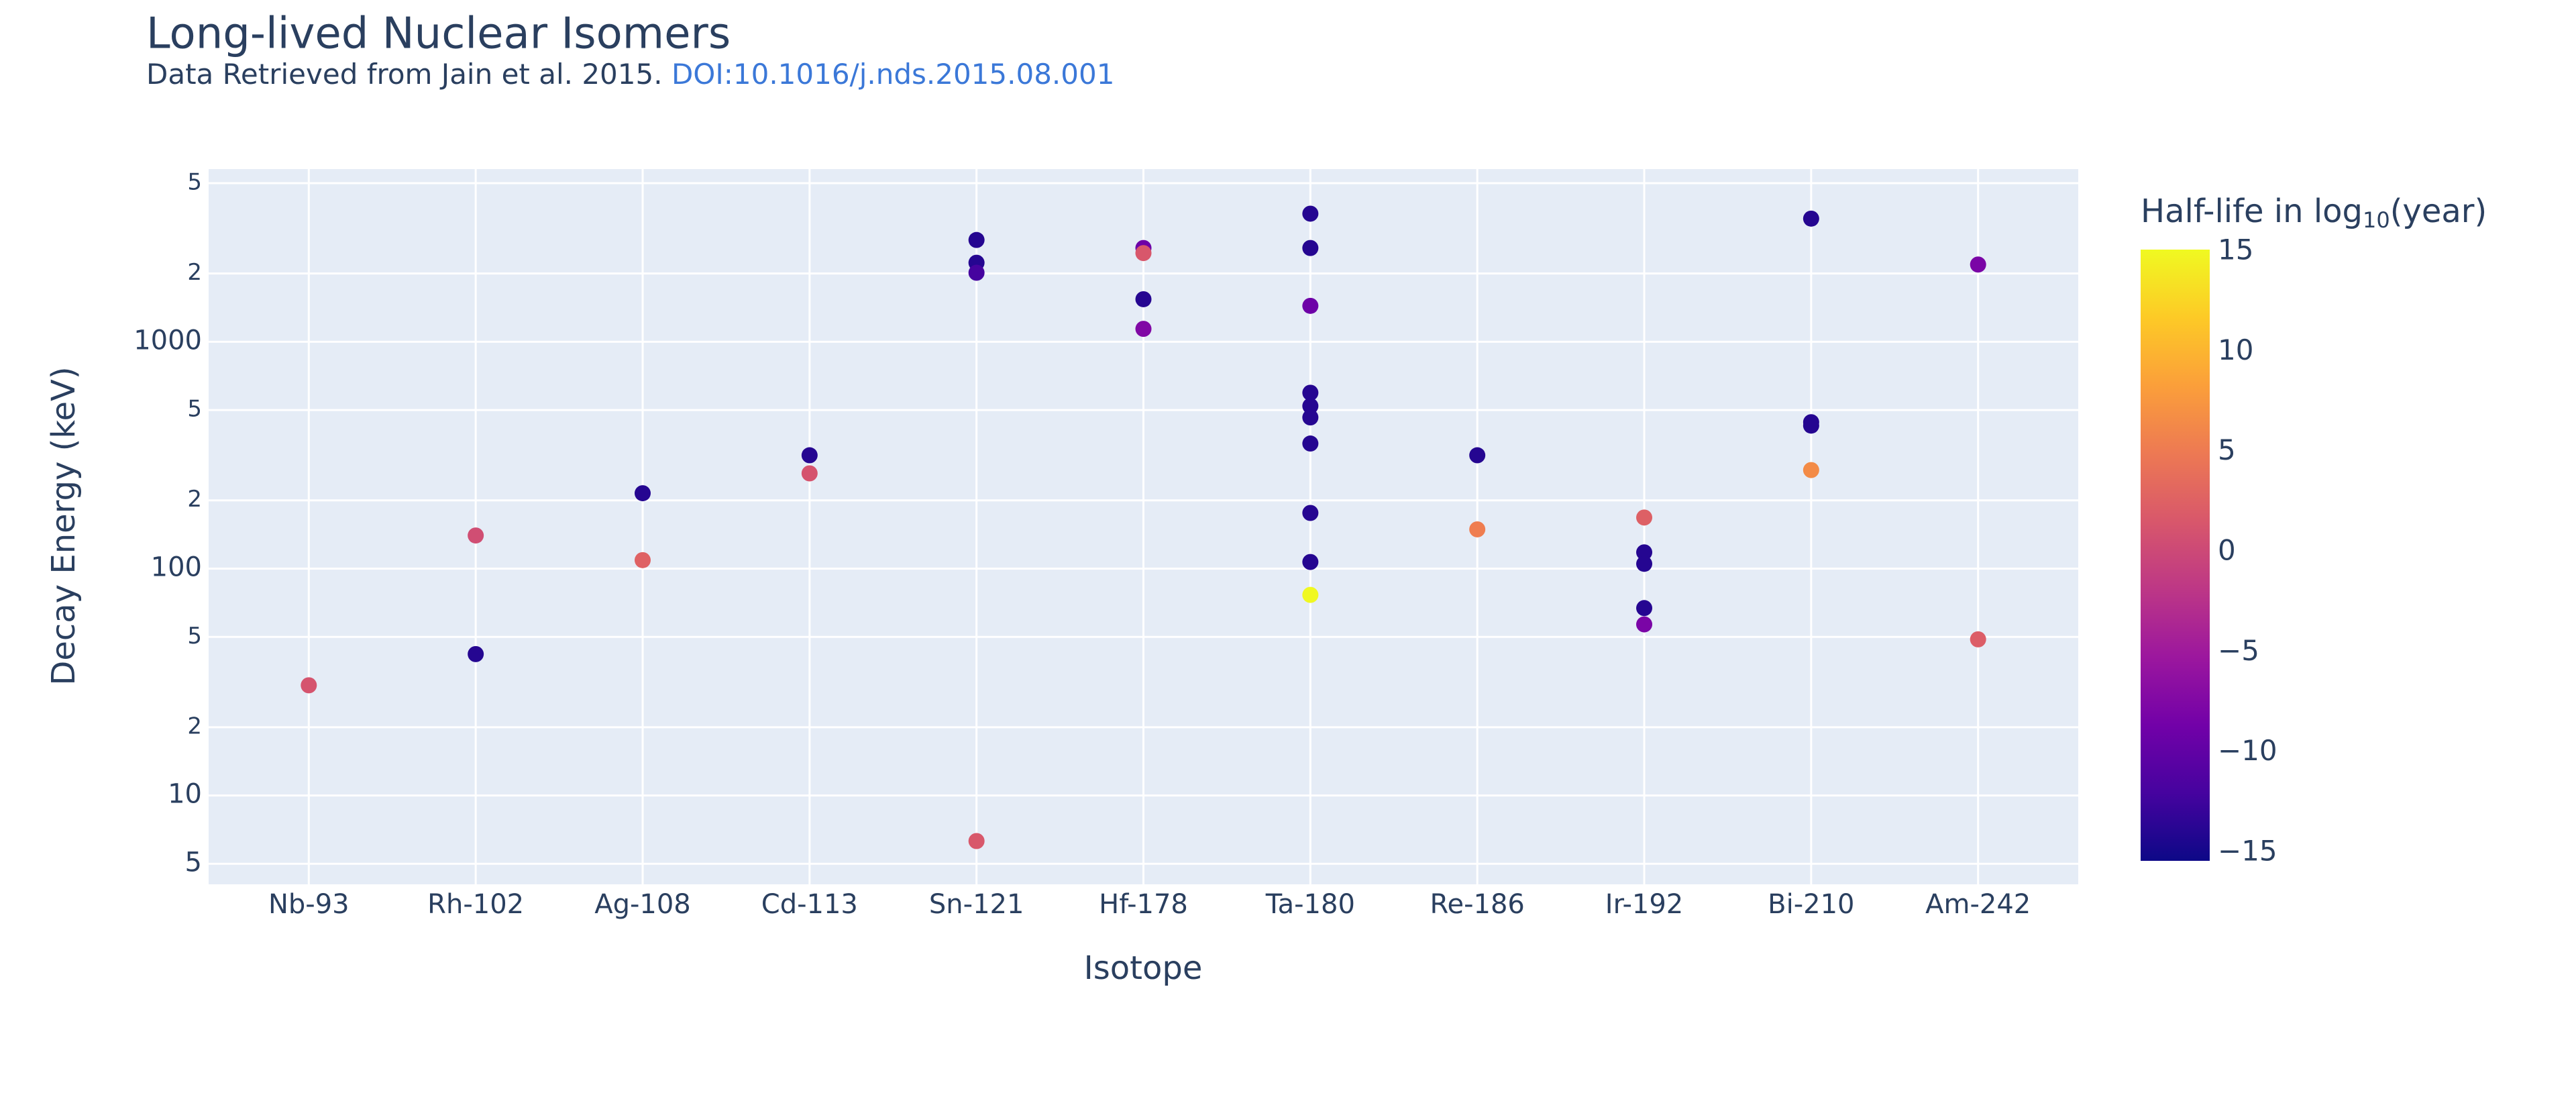 The width and height of the screenshot is (2576, 1095). What do you see at coordinates (2252, 211) in the screenshot?
I see `colorbar-title-text: Half-life in log` at bounding box center [2252, 211].